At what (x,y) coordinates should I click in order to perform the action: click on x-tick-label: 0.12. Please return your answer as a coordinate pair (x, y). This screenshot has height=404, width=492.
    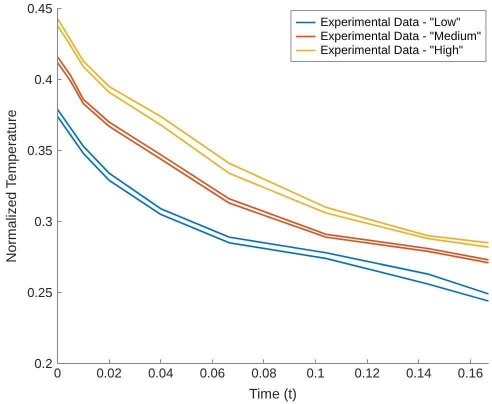
    Looking at the image, I should click on (367, 373).